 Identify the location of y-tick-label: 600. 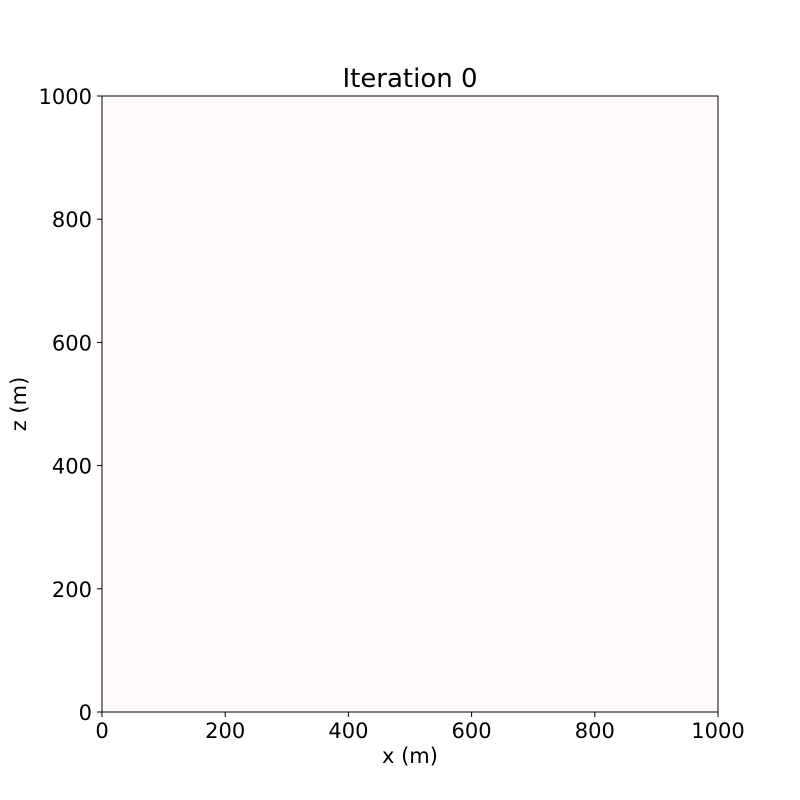
(72, 343).